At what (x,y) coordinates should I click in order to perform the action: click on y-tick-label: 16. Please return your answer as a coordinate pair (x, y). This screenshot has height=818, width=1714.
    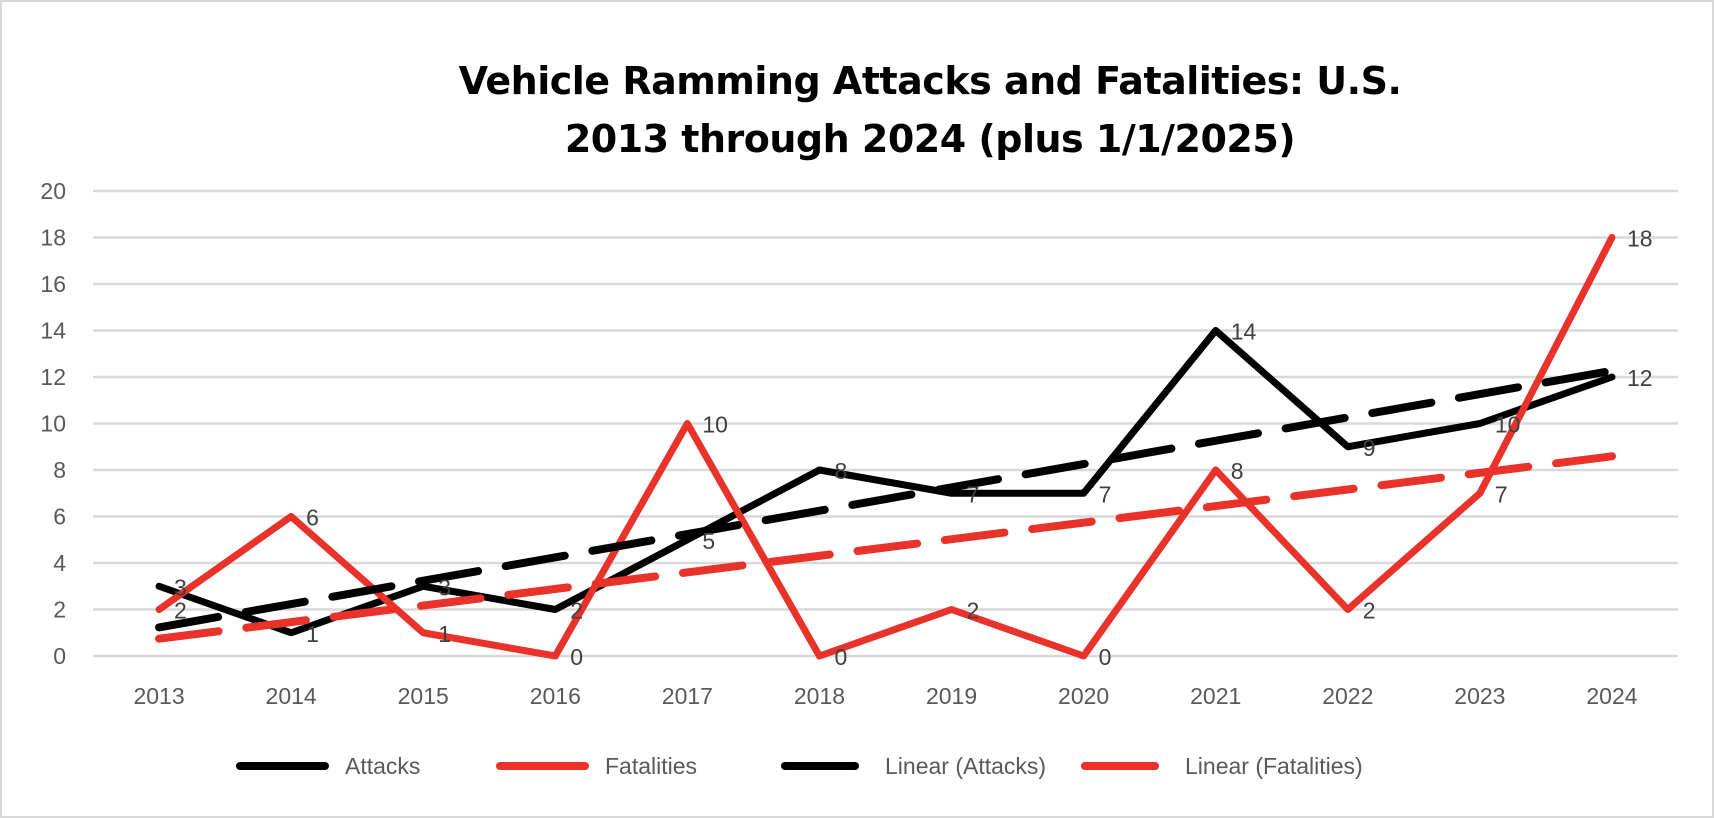
    Looking at the image, I should click on (53, 284).